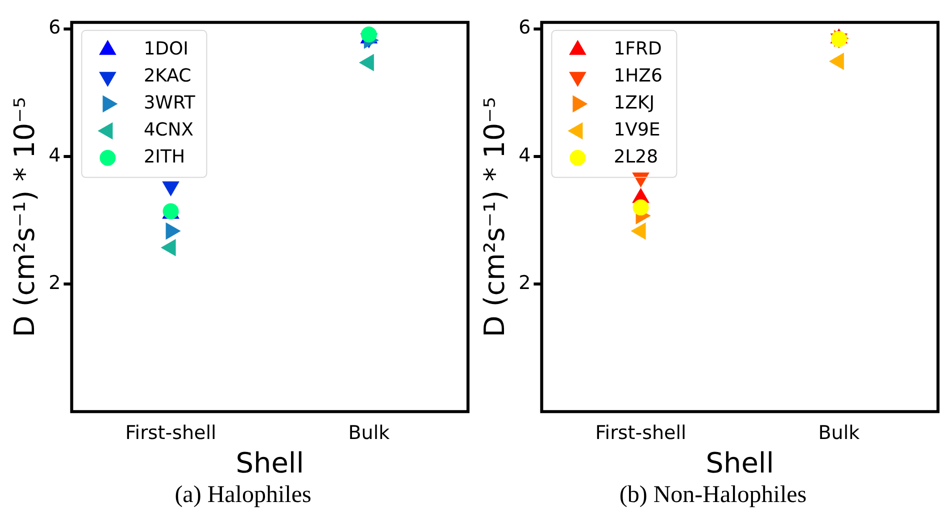 This screenshot has height=523, width=948. I want to click on legend-label: 1ZKJ, so click(634, 103).